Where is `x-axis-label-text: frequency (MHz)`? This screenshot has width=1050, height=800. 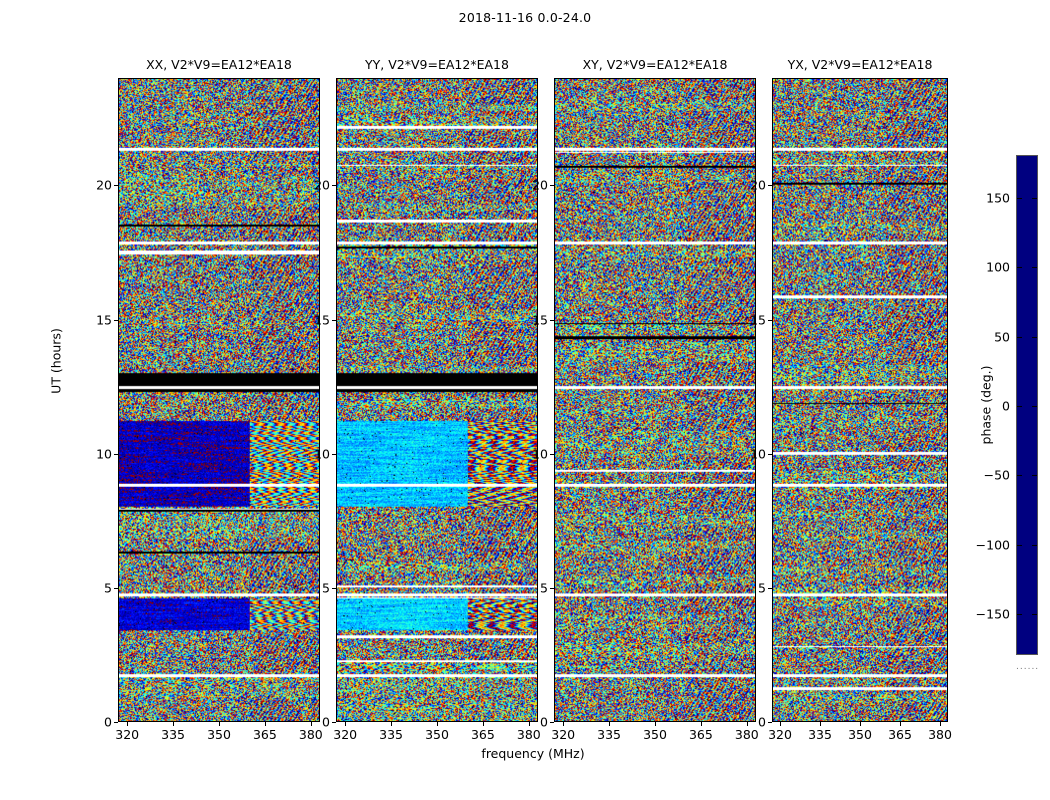
x-axis-label-text: frequency (MHz) is located at coordinates (533, 753).